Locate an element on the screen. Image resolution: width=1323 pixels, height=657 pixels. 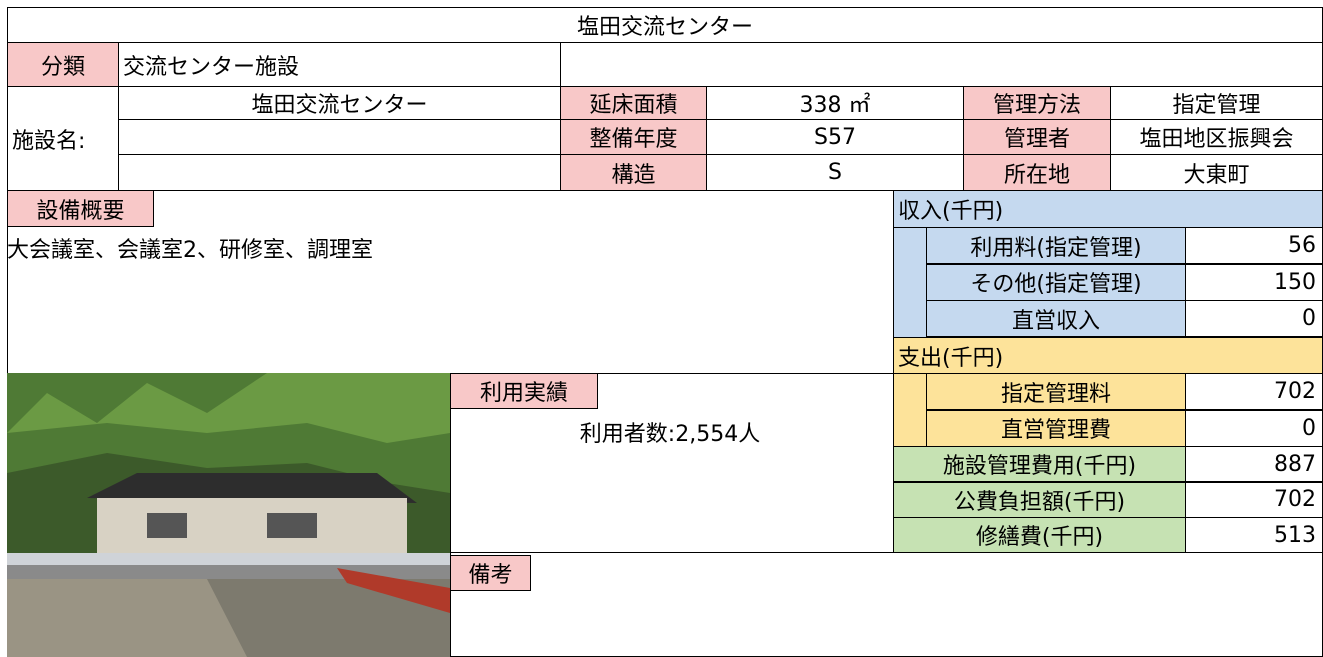
value: 大東町 is located at coordinates (1216, 172).